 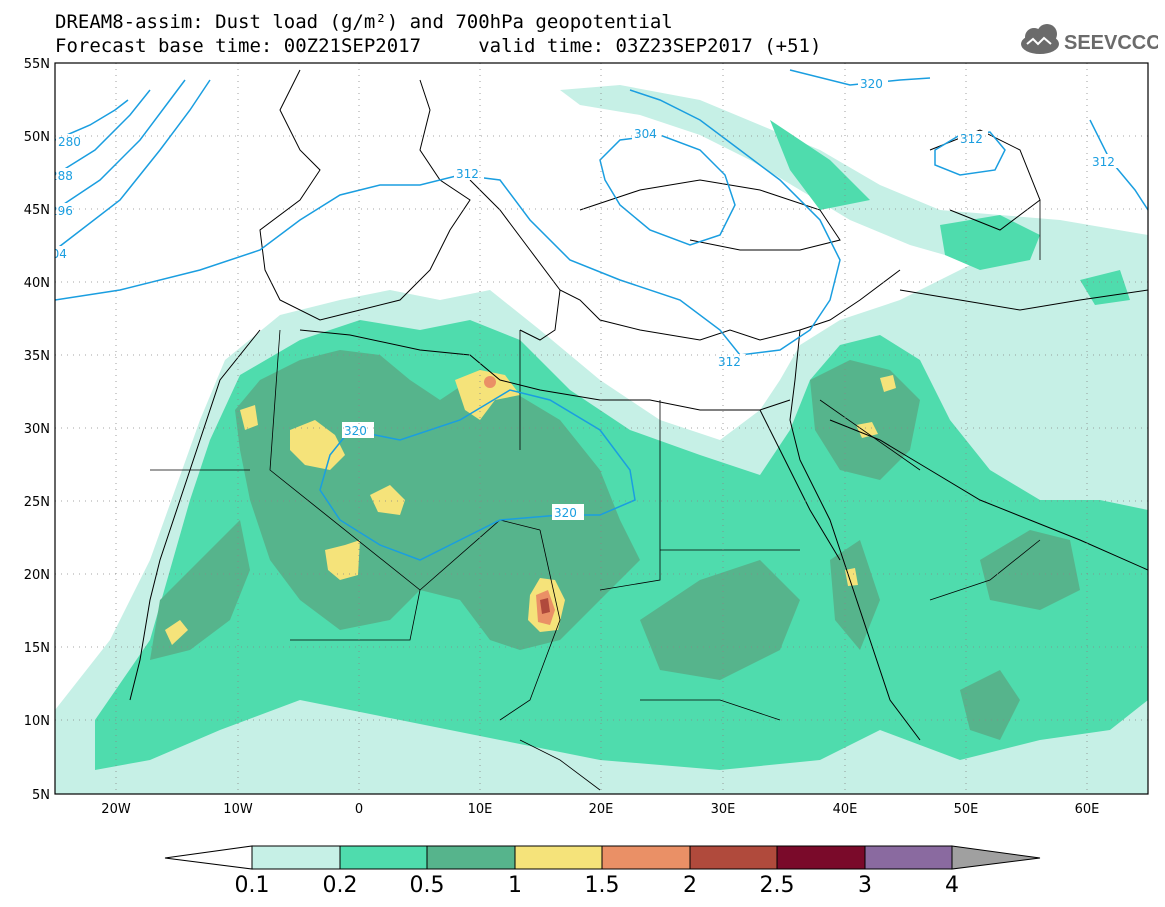 What do you see at coordinates (723, 809) in the screenshot?
I see `lon-label: 30E` at bounding box center [723, 809].